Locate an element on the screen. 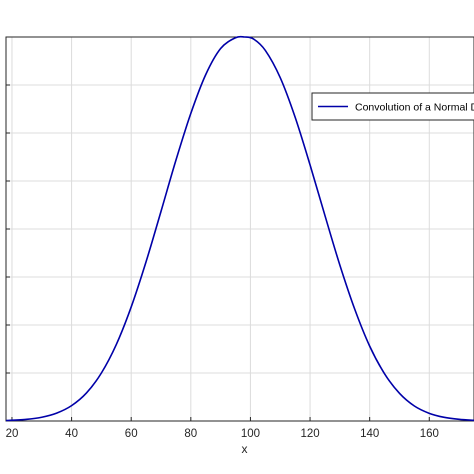 Image resolution: width=474 pixels, height=474 pixels. x-tick-label: 20 is located at coordinates (12, 434).